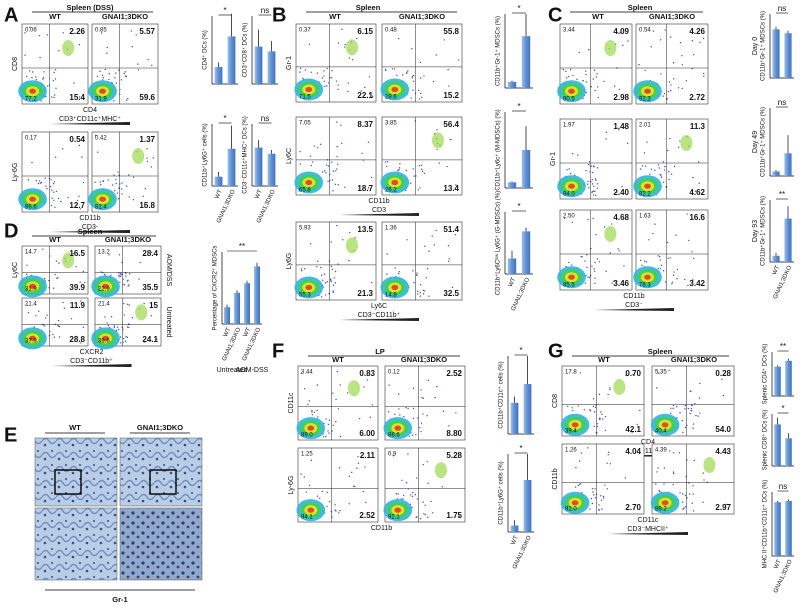 The height and width of the screenshot is (613, 800). Describe the element at coordinates (648, 529) in the screenshot. I see `gate-label: CD3⁻MHCII⁺` at that location.